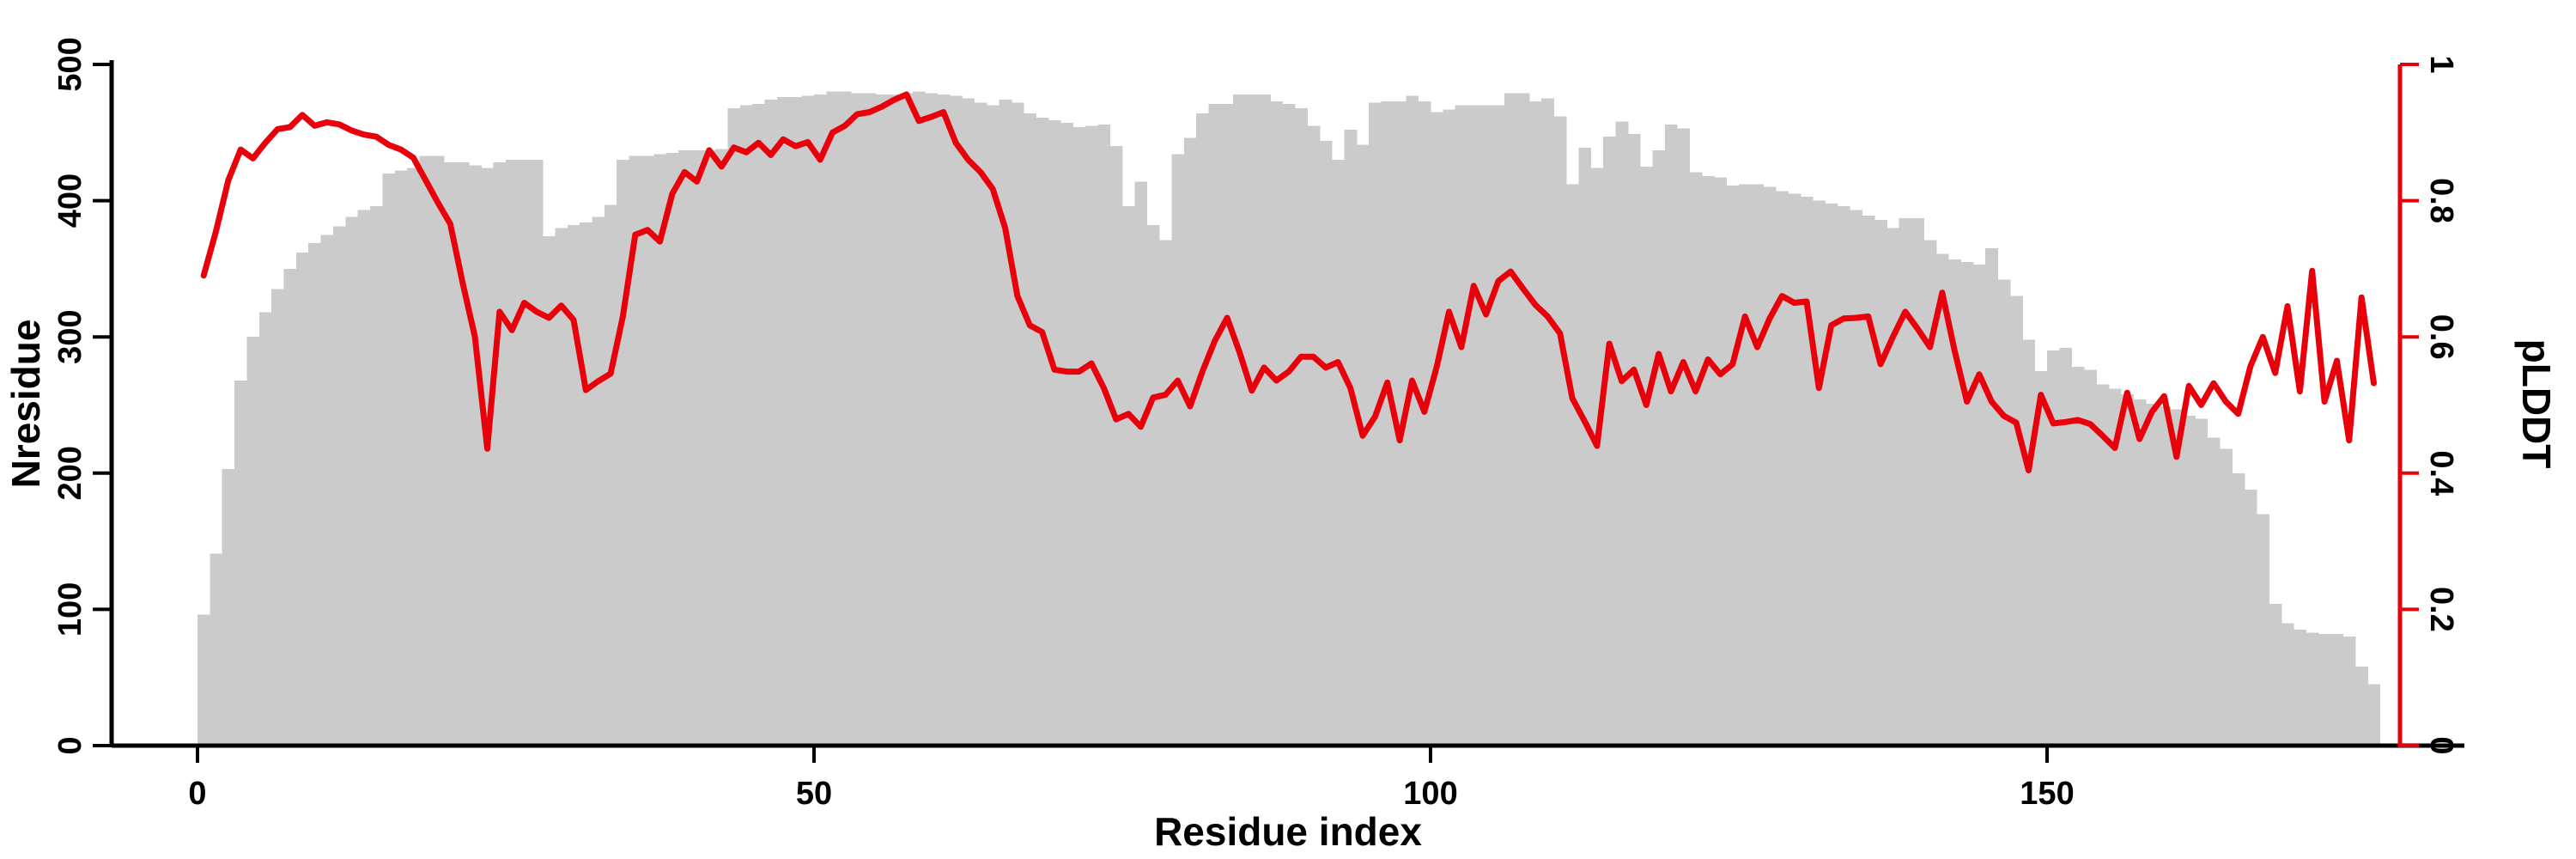 The image size is (2576, 859). I want to click on y-right-tick-label: 0.8, so click(2441, 200).